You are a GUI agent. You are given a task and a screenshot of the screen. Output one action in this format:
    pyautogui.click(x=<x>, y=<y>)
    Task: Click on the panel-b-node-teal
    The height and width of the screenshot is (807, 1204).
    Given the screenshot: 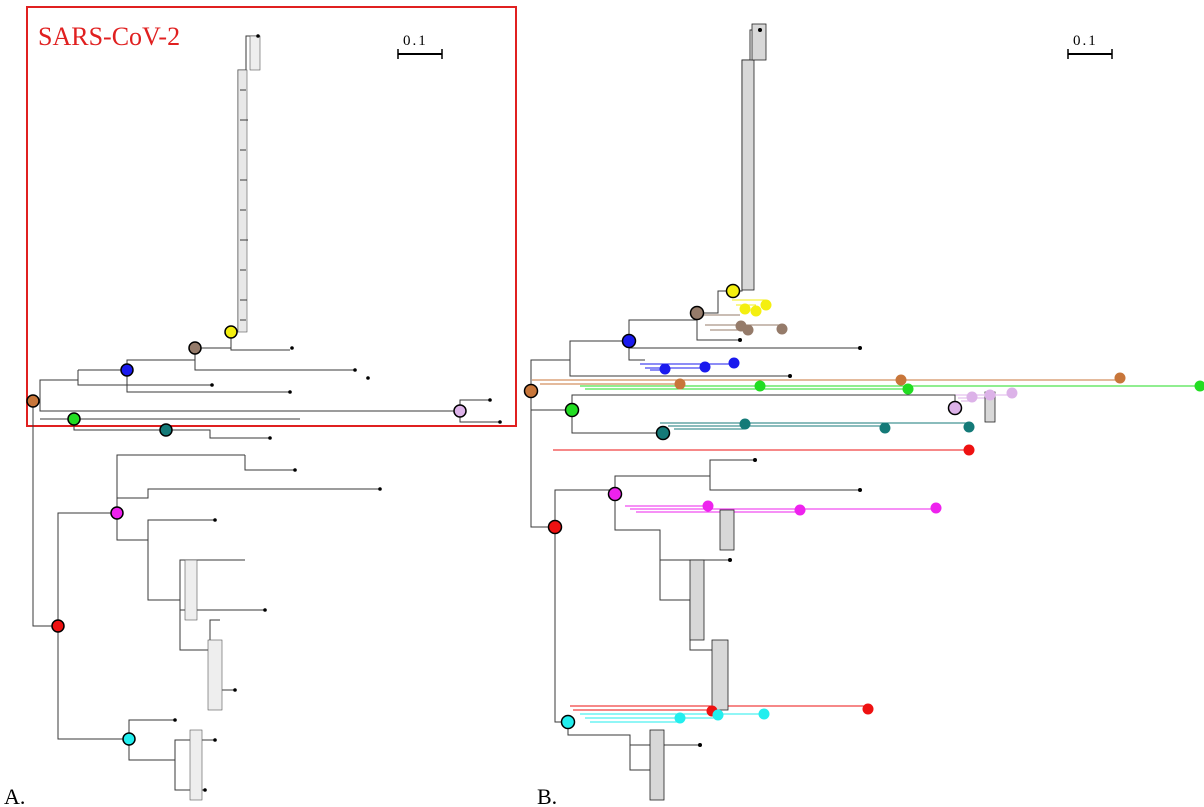 What is the action you would take?
    pyautogui.click(x=663, y=433)
    